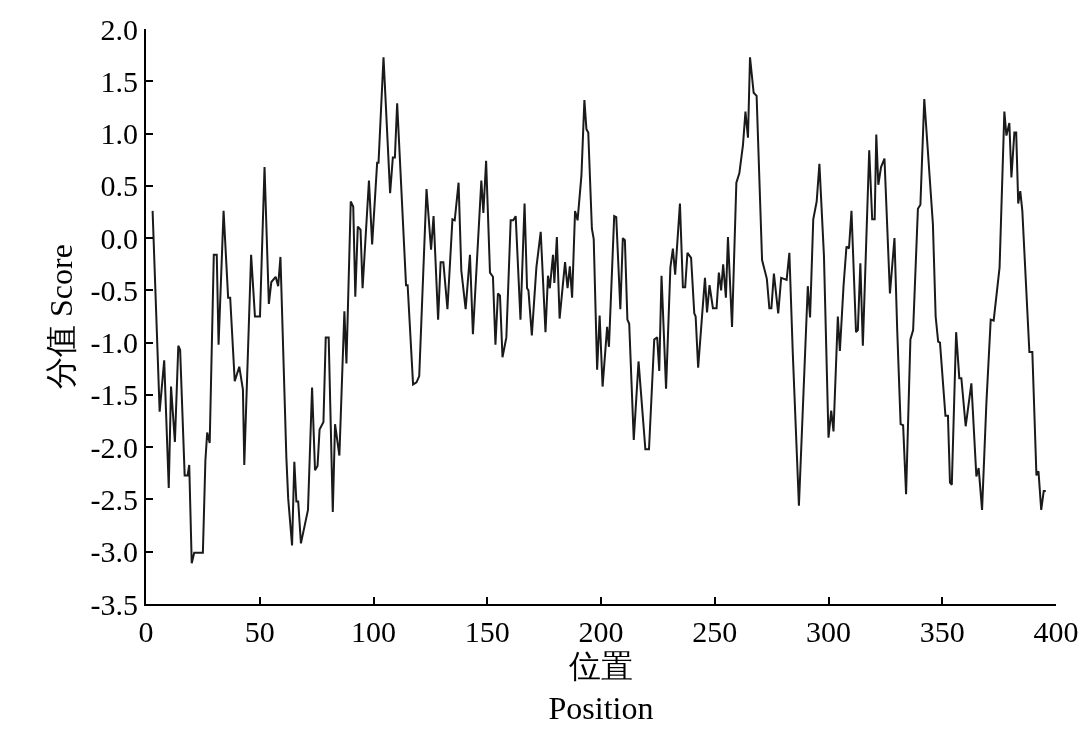 This screenshot has height=742, width=1092. What do you see at coordinates (1056, 631) in the screenshot?
I see `x-tick-label: 400` at bounding box center [1056, 631].